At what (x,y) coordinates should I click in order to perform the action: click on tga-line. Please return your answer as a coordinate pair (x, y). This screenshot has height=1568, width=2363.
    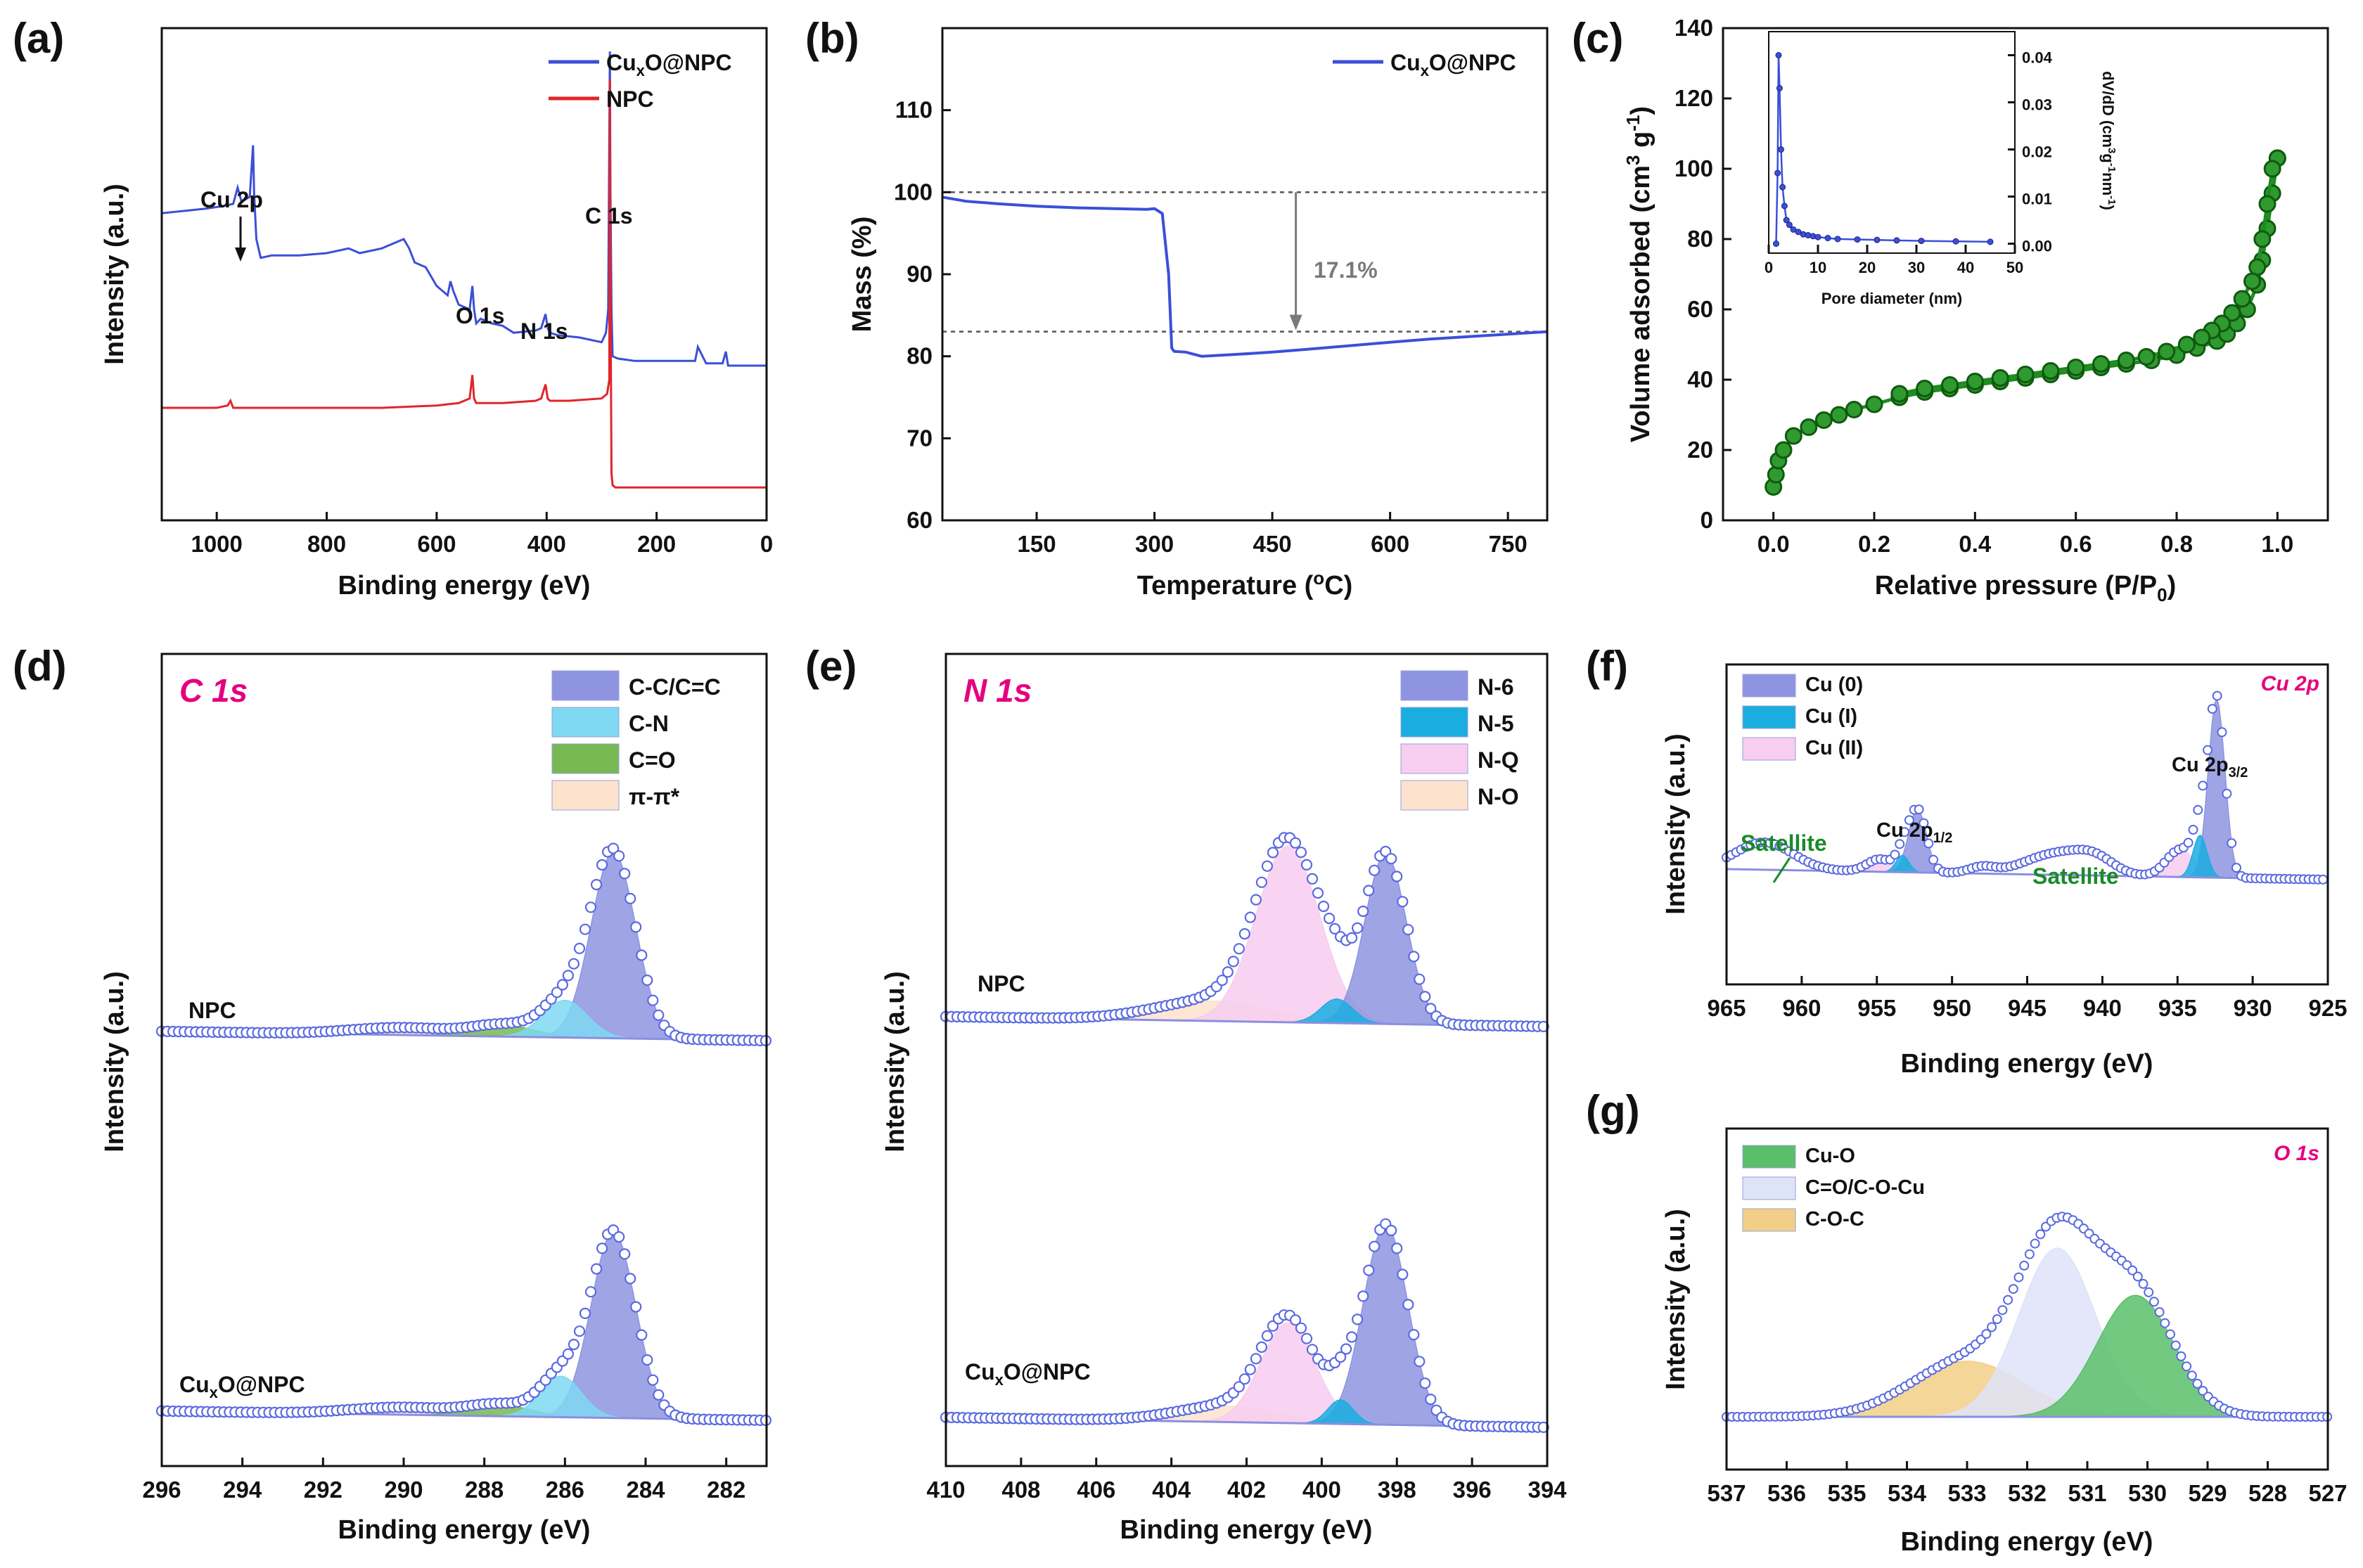
    Looking at the image, I should click on (1245, 276).